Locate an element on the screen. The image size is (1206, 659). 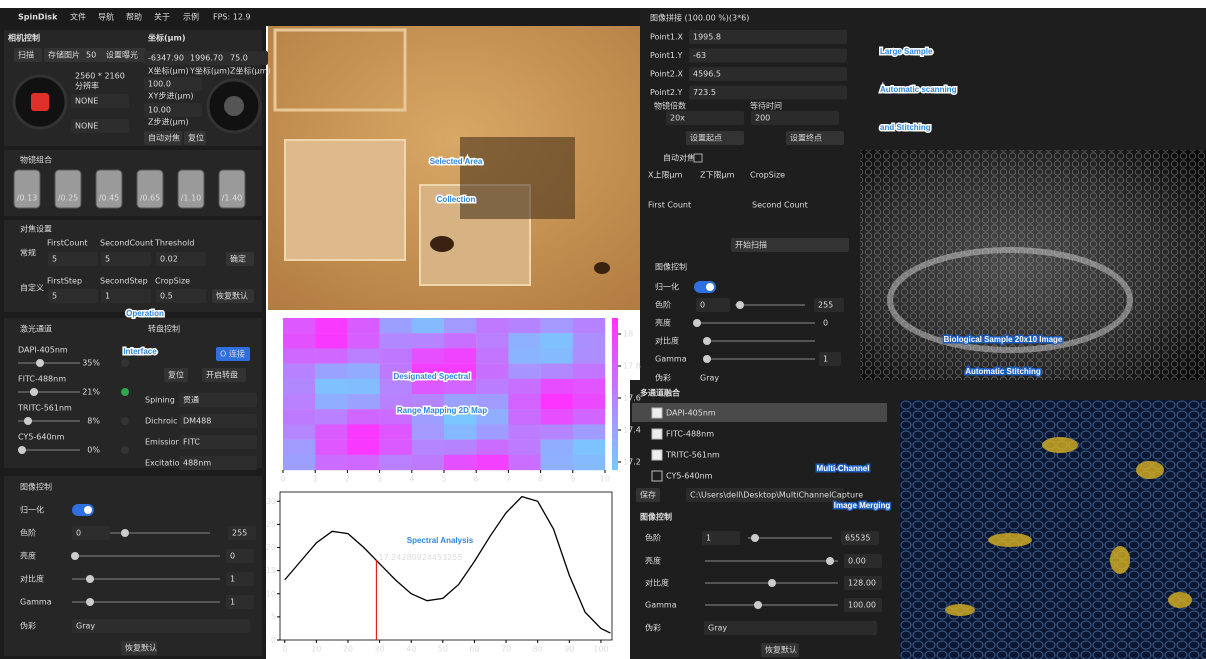
x-tick-label: 8 is located at coordinates (540, 479).